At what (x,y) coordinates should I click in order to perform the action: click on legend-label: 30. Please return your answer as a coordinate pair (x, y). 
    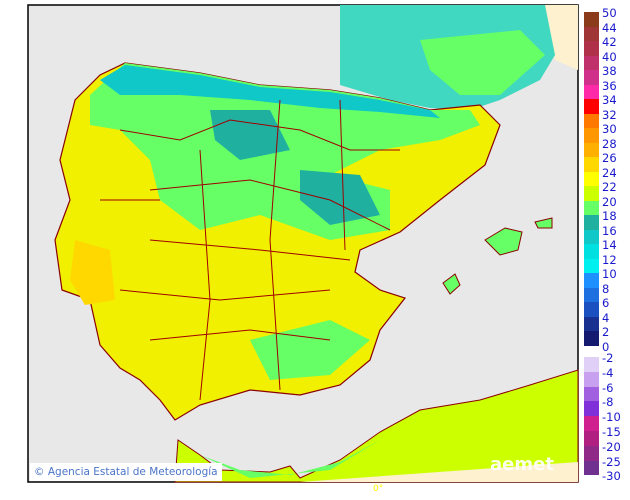
    Looking at the image, I should click on (609, 129).